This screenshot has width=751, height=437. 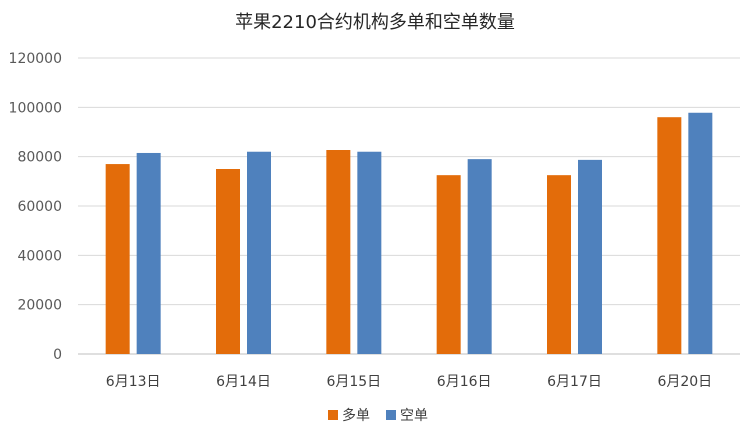 I want to click on y-tick-label: 80000, so click(x=39, y=158).